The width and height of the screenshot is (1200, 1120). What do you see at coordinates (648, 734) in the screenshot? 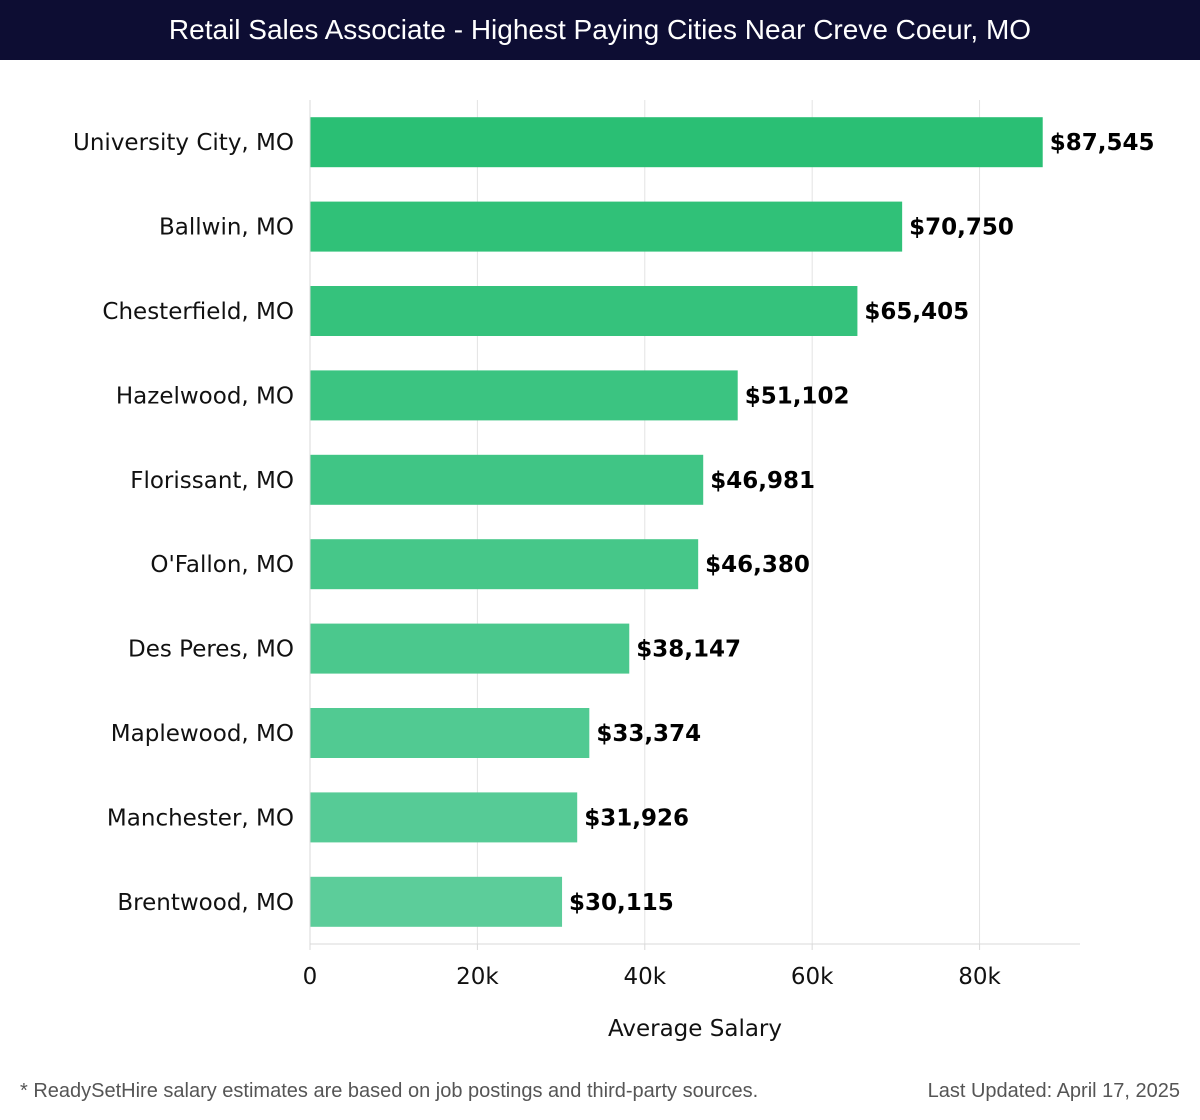
I see `value-label: $33,374` at bounding box center [648, 734].